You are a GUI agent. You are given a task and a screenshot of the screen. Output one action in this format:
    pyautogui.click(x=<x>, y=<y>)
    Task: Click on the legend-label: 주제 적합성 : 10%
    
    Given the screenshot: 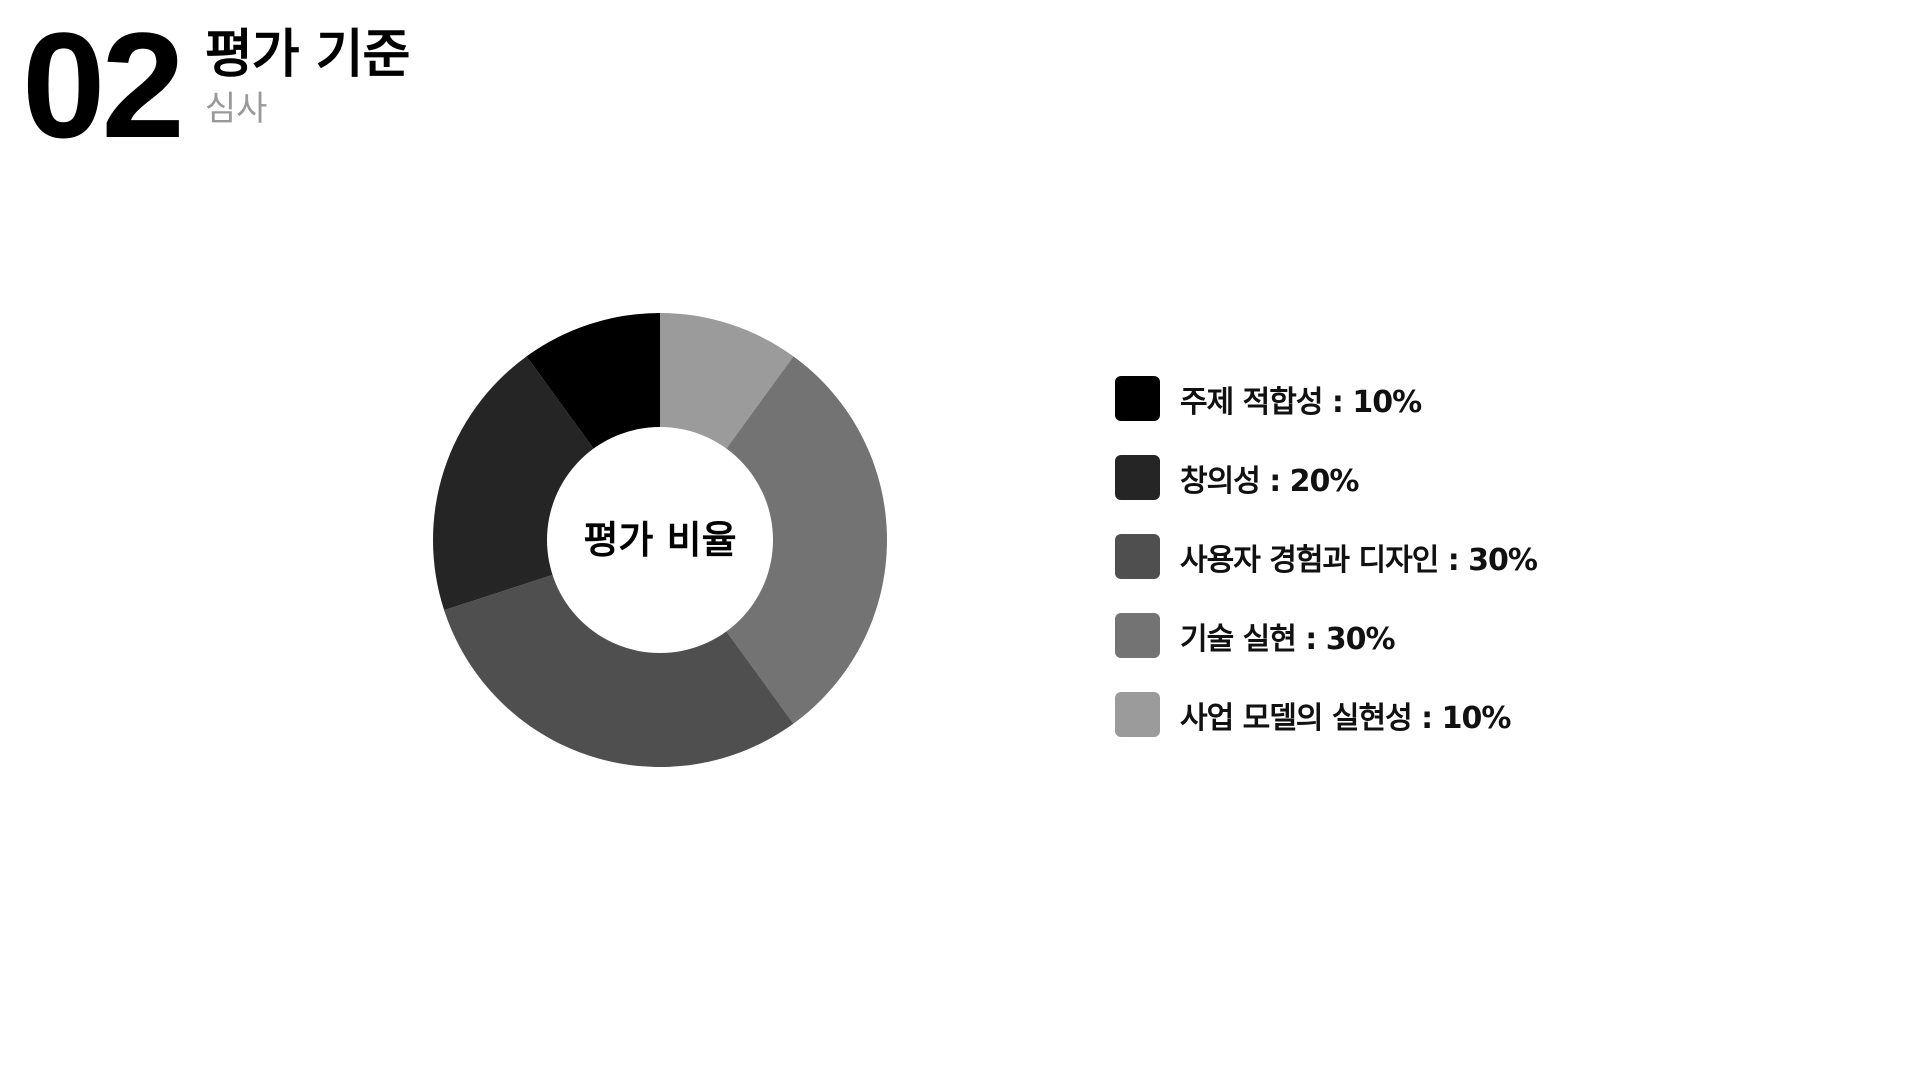 What is the action you would take?
    pyautogui.click(x=1301, y=402)
    